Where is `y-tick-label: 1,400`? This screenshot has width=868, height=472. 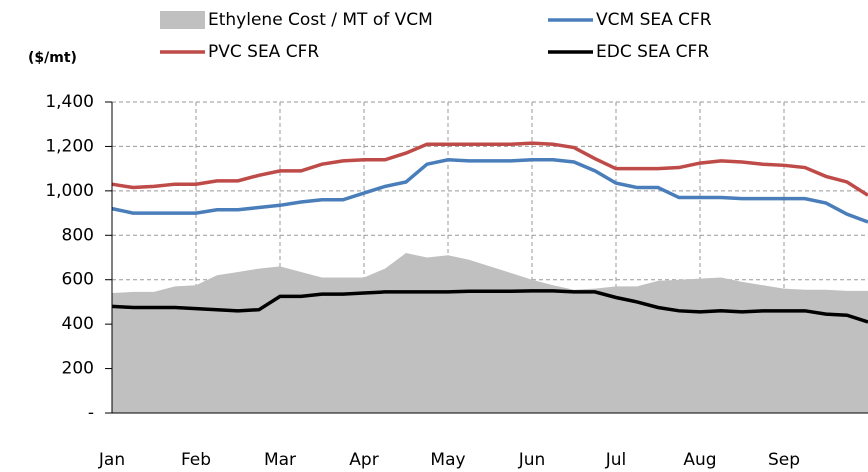
y-tick-label: 1,400 is located at coordinates (69, 102).